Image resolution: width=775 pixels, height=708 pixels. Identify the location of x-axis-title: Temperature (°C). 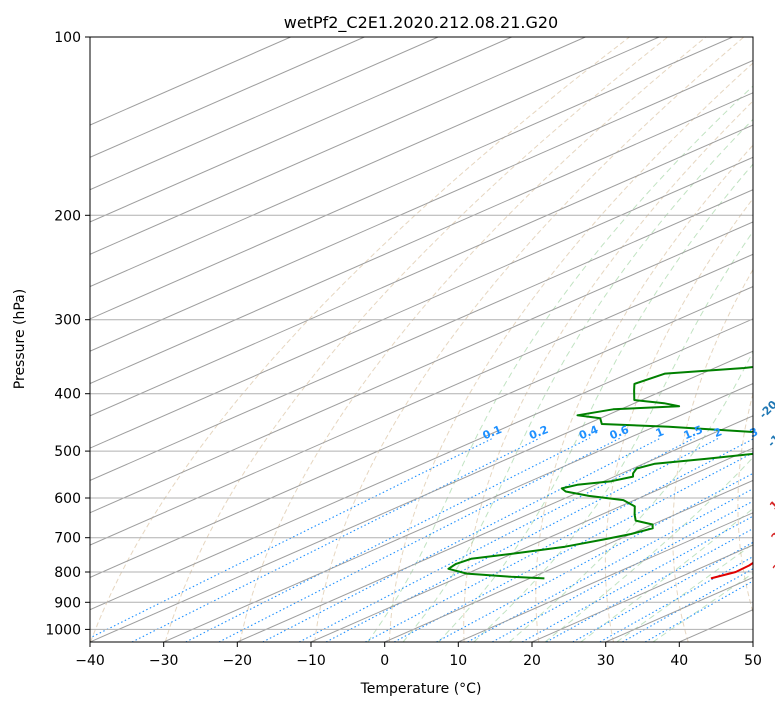
(421, 689).